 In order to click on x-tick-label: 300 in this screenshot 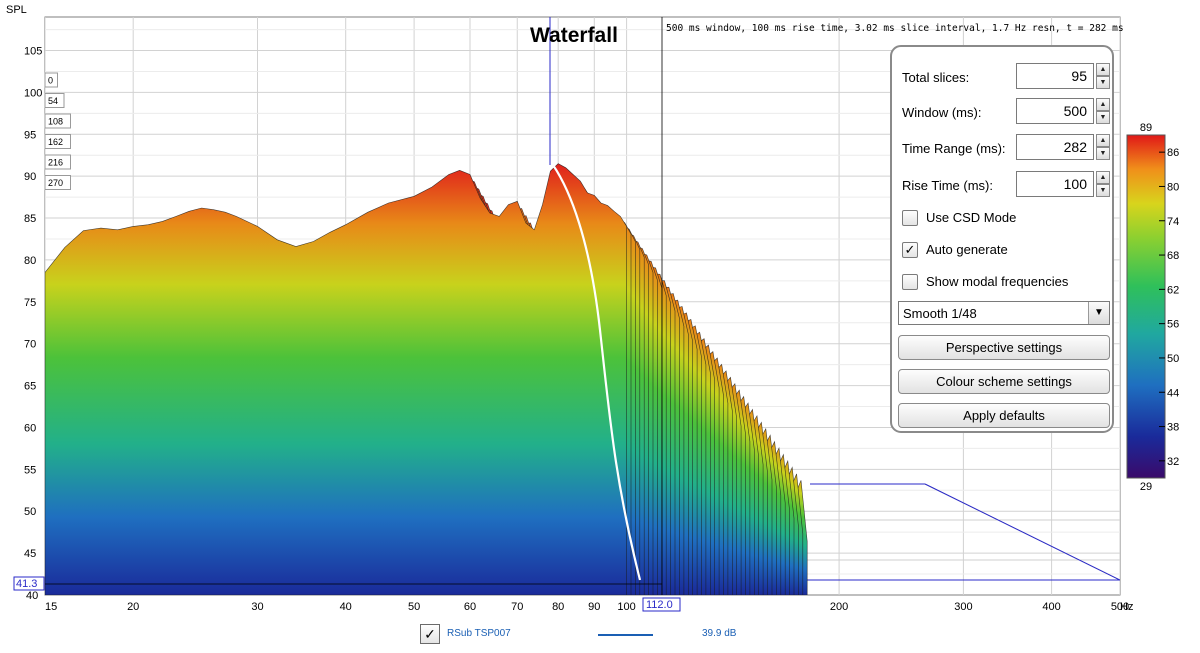, I will do `click(963, 607)`.